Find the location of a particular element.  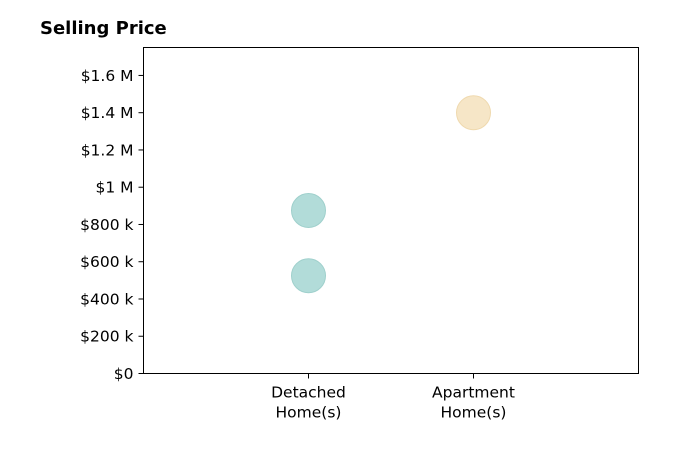

x-tick-label: Detached is located at coordinates (308, 393).